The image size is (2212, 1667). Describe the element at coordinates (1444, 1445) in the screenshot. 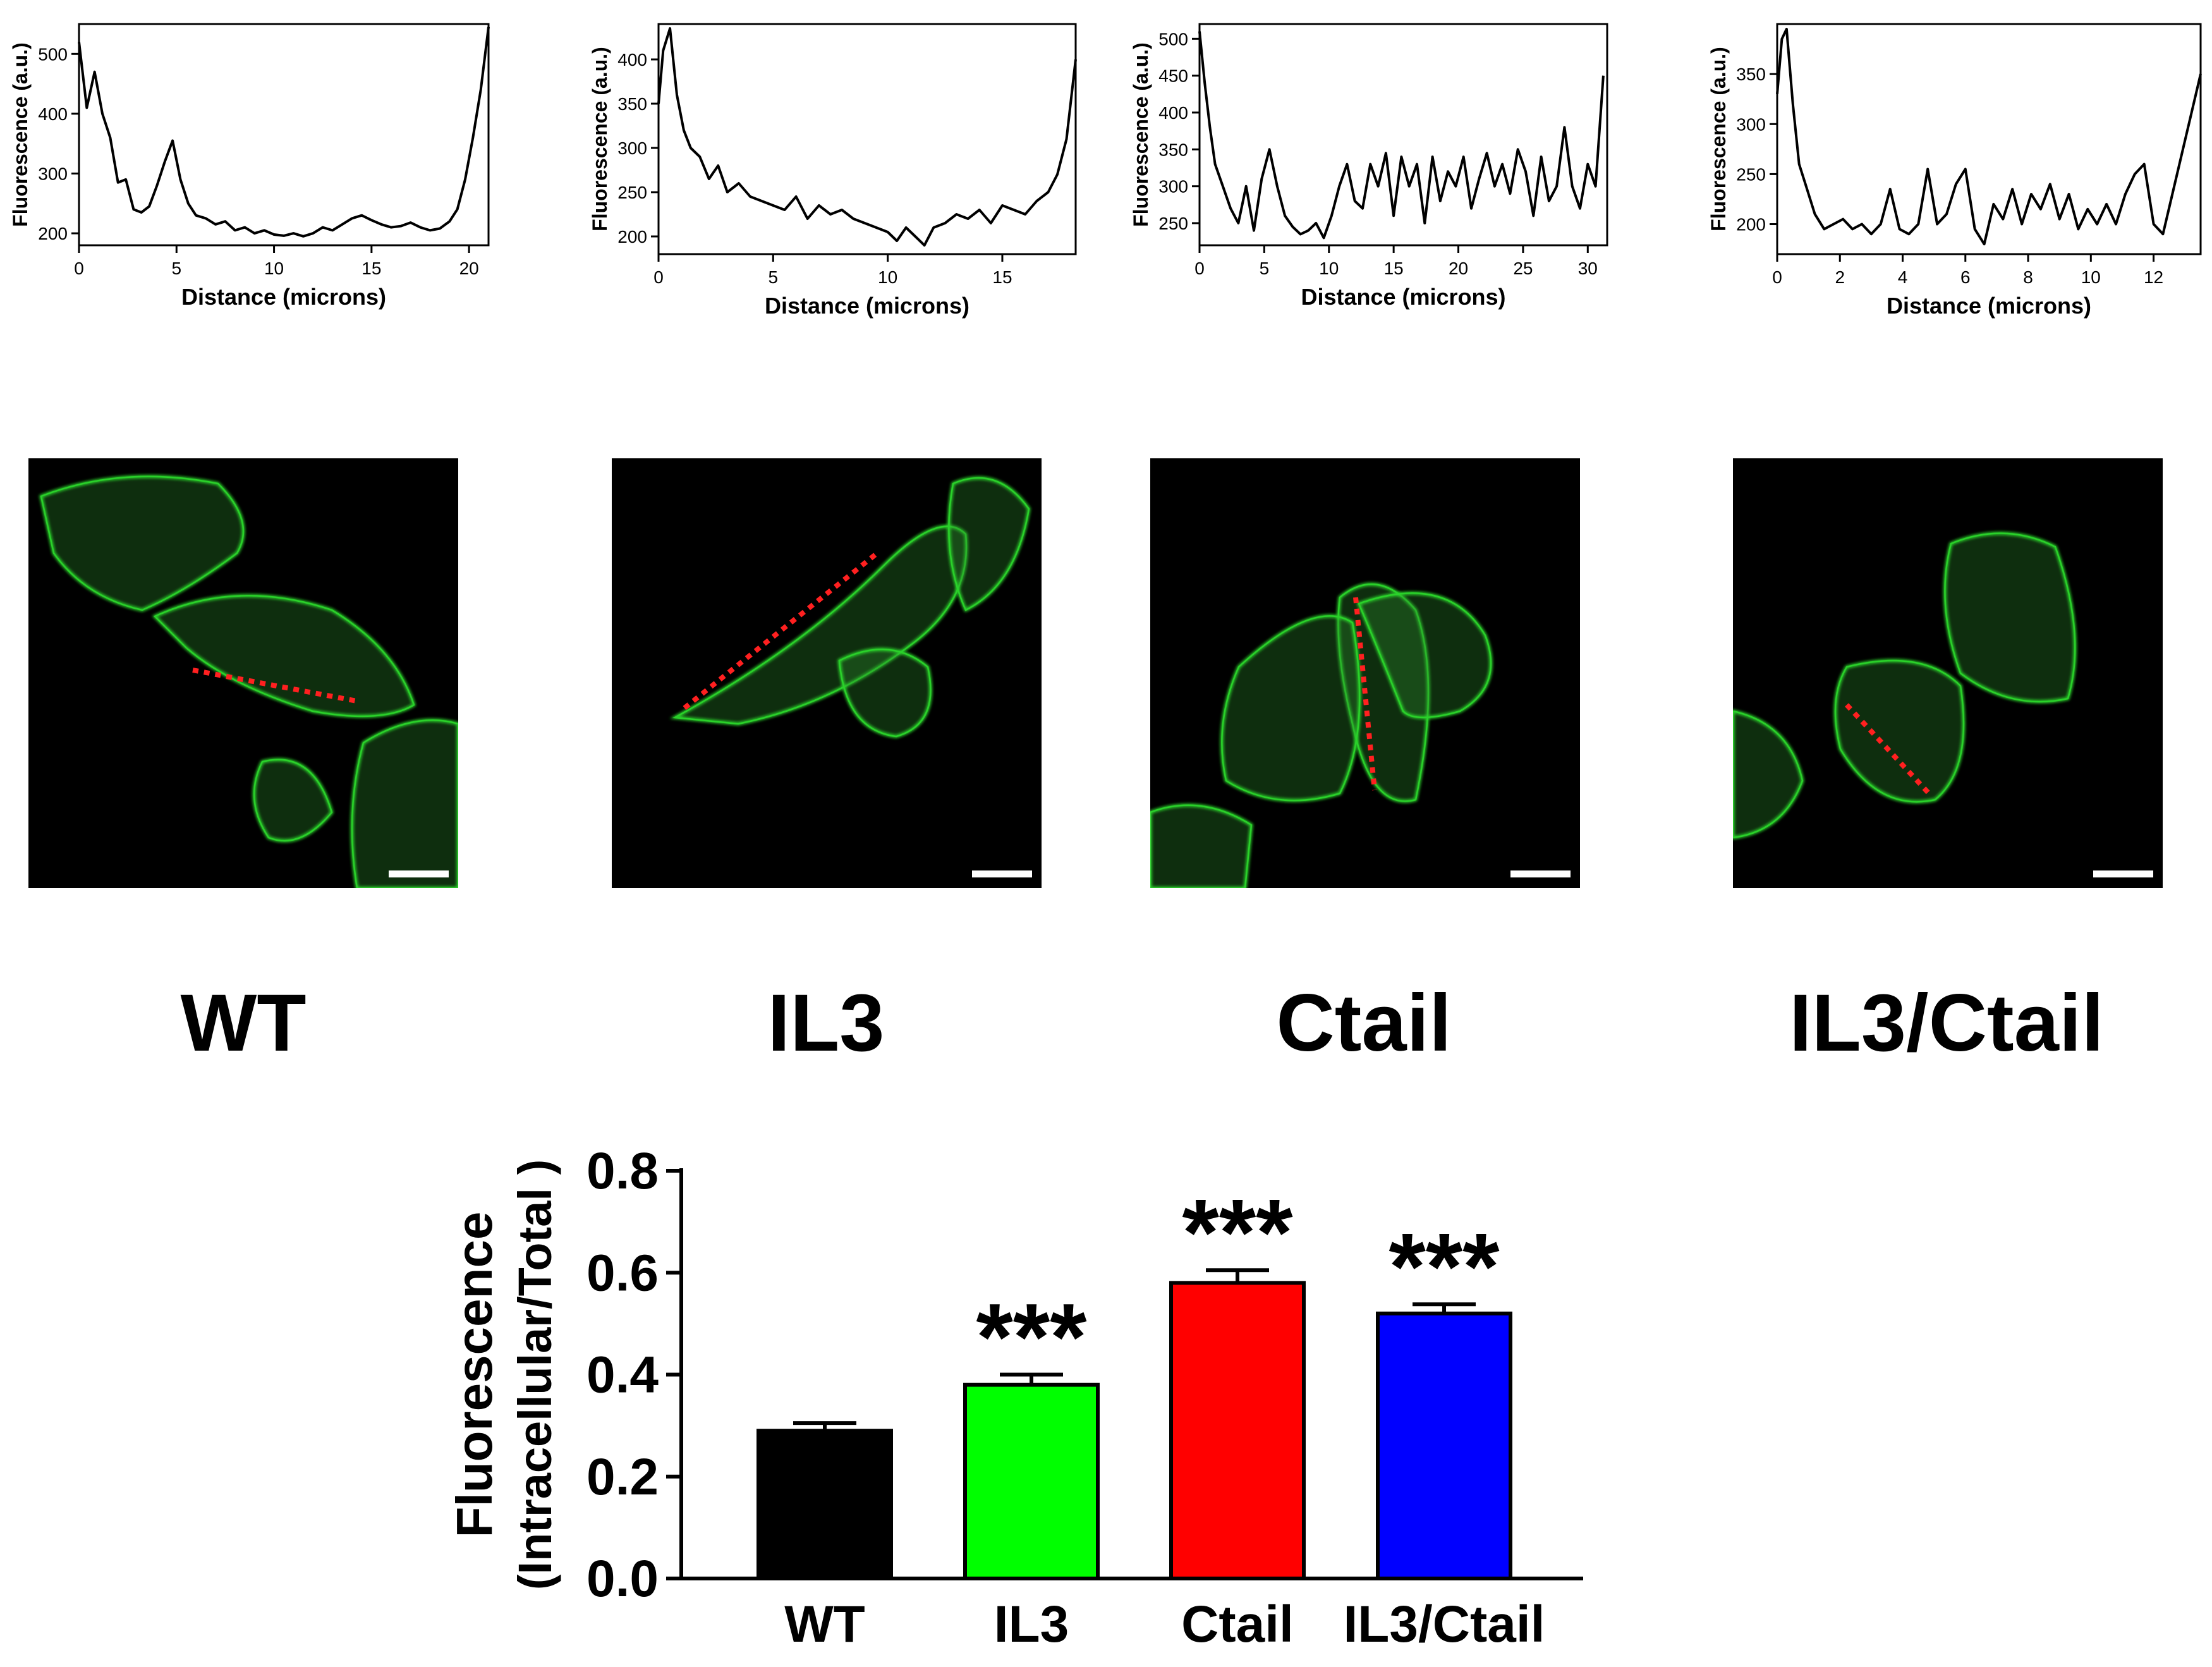

I see `bar-il3-ctail` at that location.